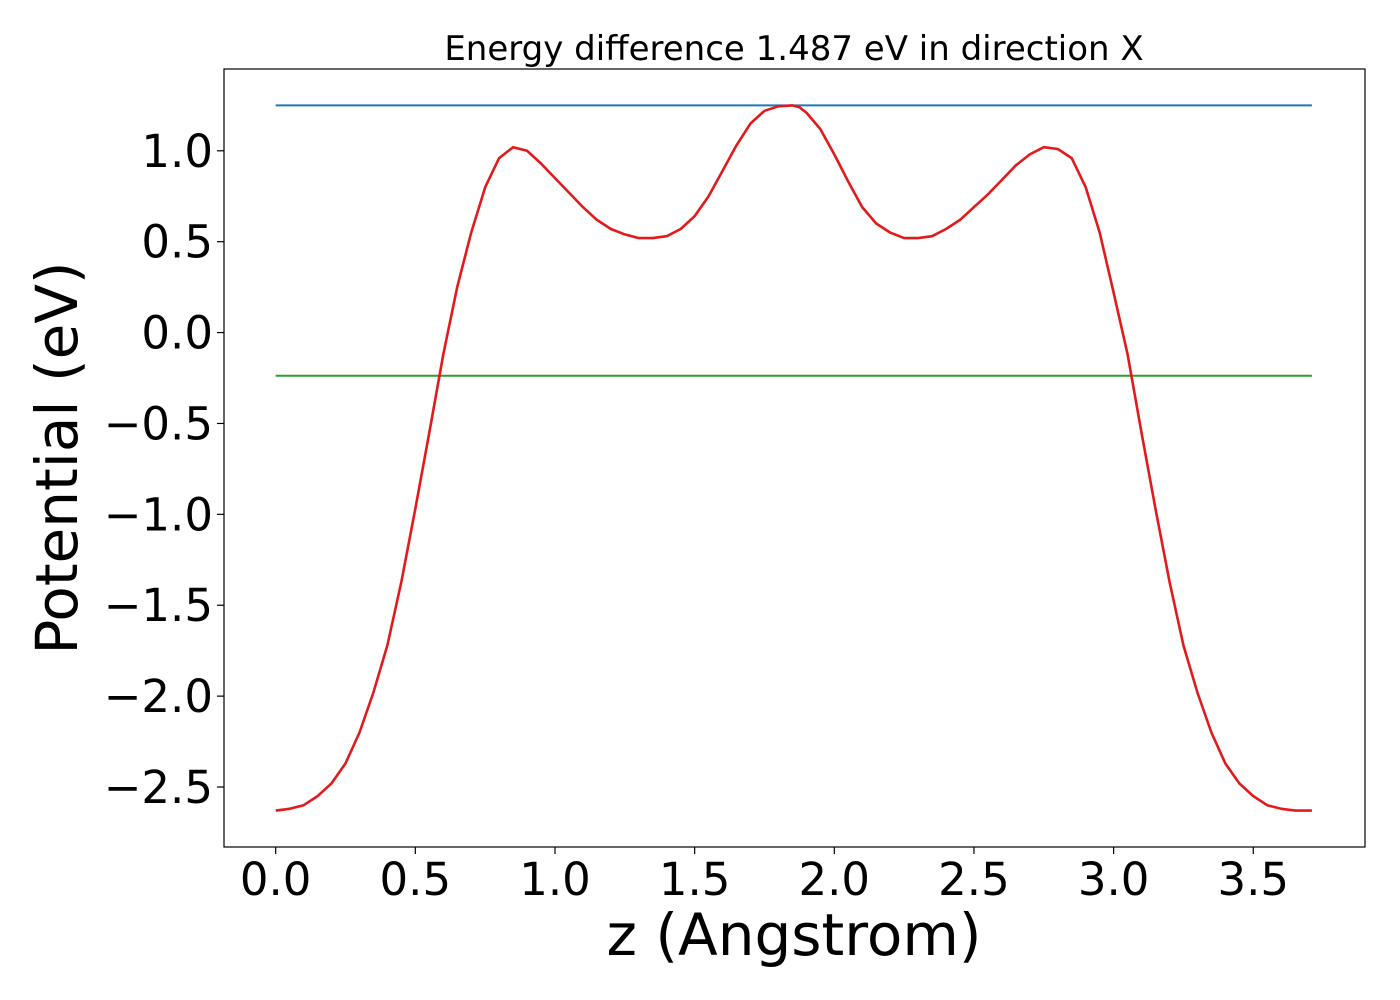 The image size is (1400, 1000). What do you see at coordinates (177, 151) in the screenshot?
I see `y-tick-label: 1.0` at bounding box center [177, 151].